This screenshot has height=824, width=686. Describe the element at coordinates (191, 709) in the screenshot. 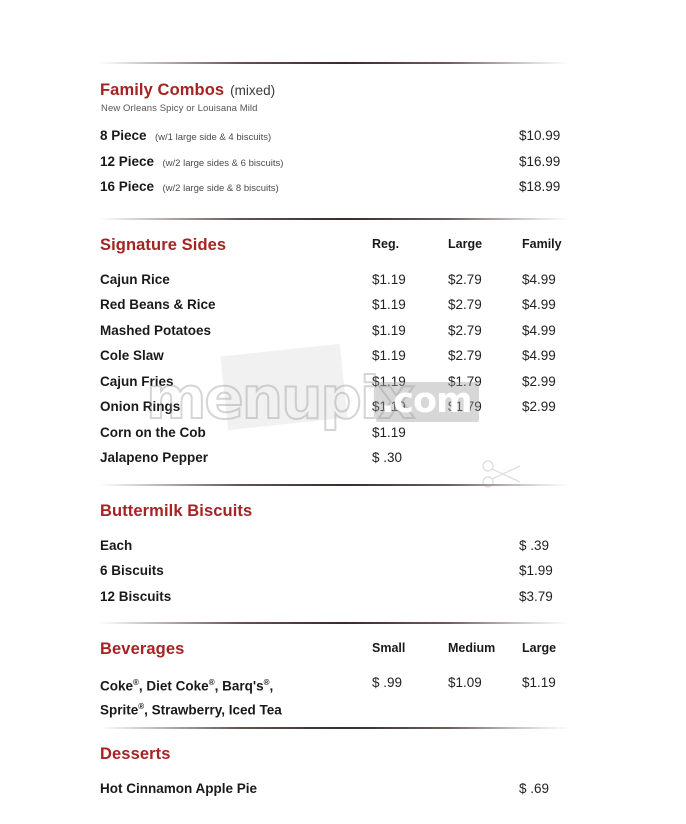

I see `item-name-line2: Sprite®, Strawberry, Iced Tea` at that location.